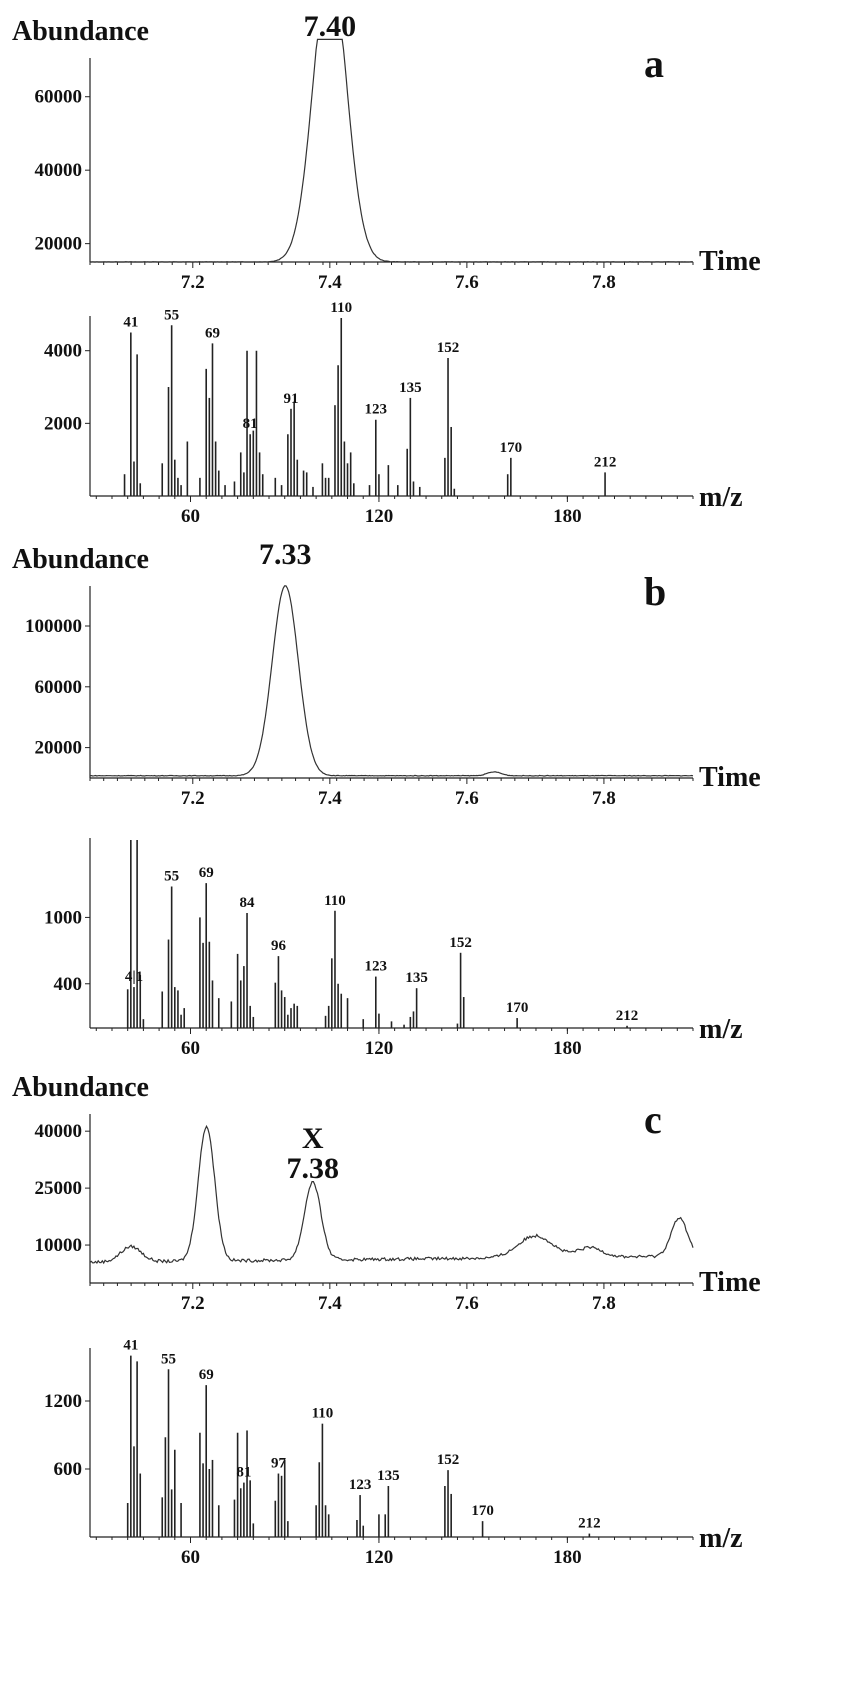  Describe the element at coordinates (285, 554) in the screenshot. I see `retention-time-label: 7.33` at that location.